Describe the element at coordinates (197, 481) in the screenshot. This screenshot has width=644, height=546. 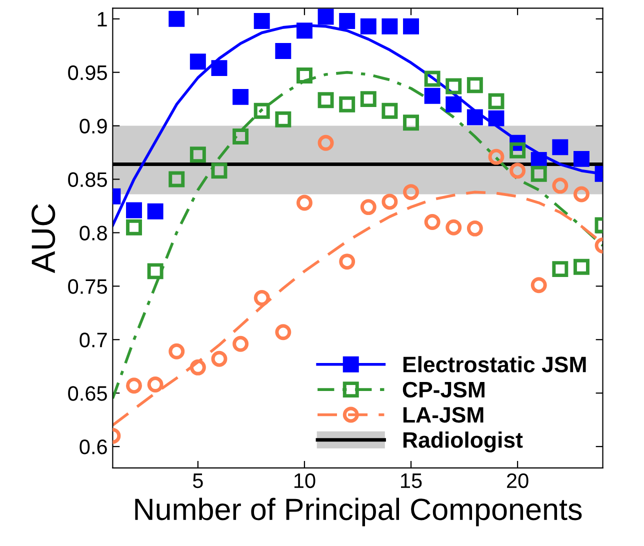
I see `x-tick-label: 5` at that location.